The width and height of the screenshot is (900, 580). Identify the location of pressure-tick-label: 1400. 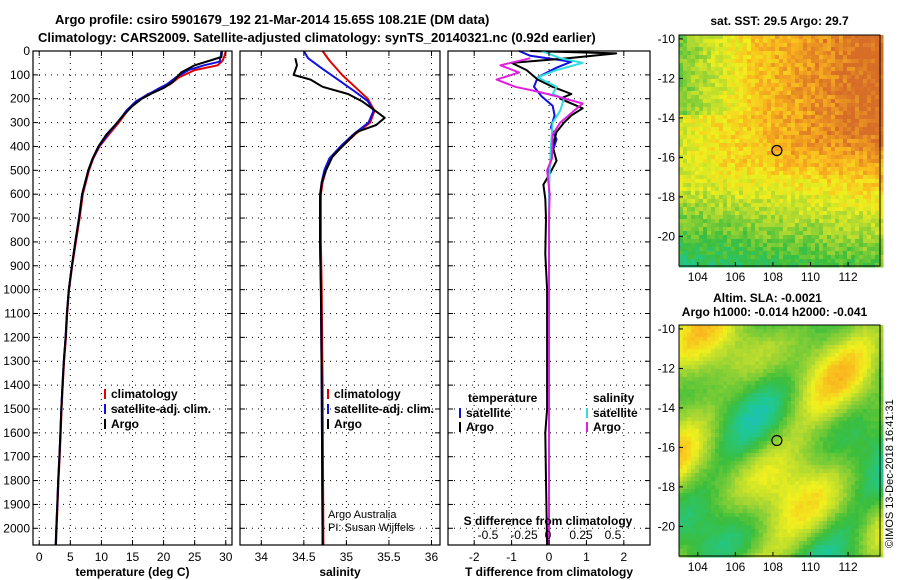
(16, 385).